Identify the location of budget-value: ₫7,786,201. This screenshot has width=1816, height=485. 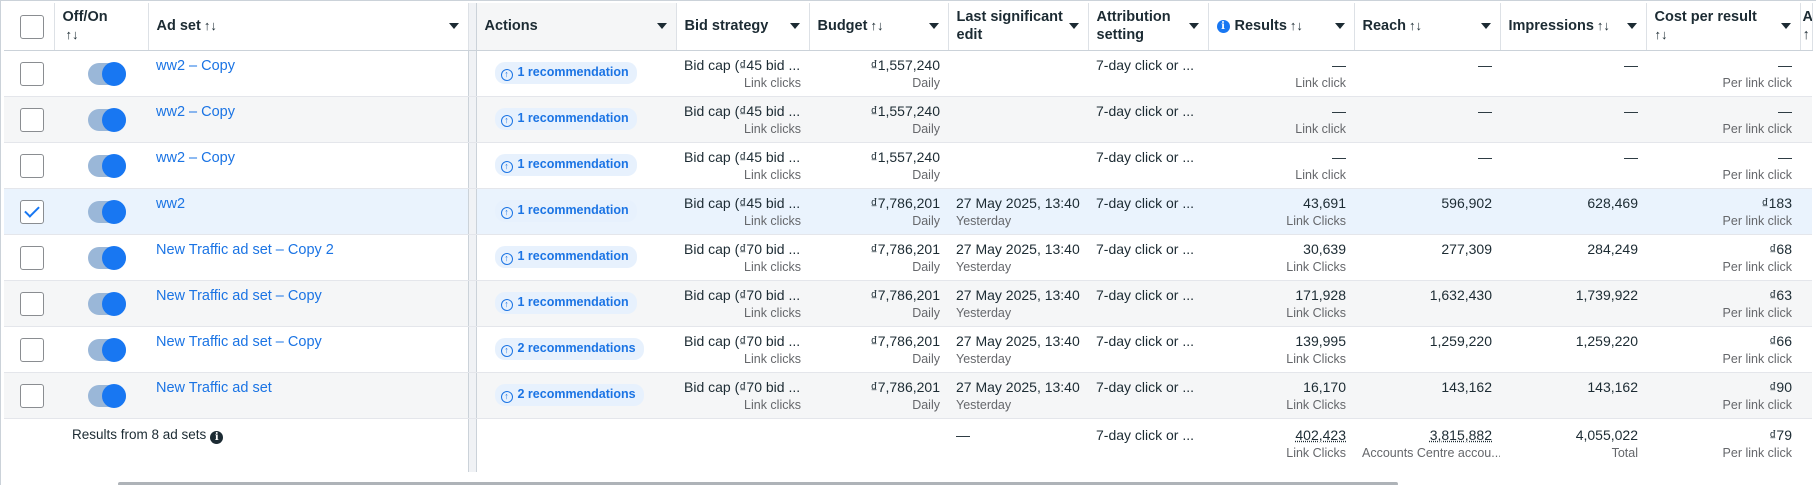
(905, 202).